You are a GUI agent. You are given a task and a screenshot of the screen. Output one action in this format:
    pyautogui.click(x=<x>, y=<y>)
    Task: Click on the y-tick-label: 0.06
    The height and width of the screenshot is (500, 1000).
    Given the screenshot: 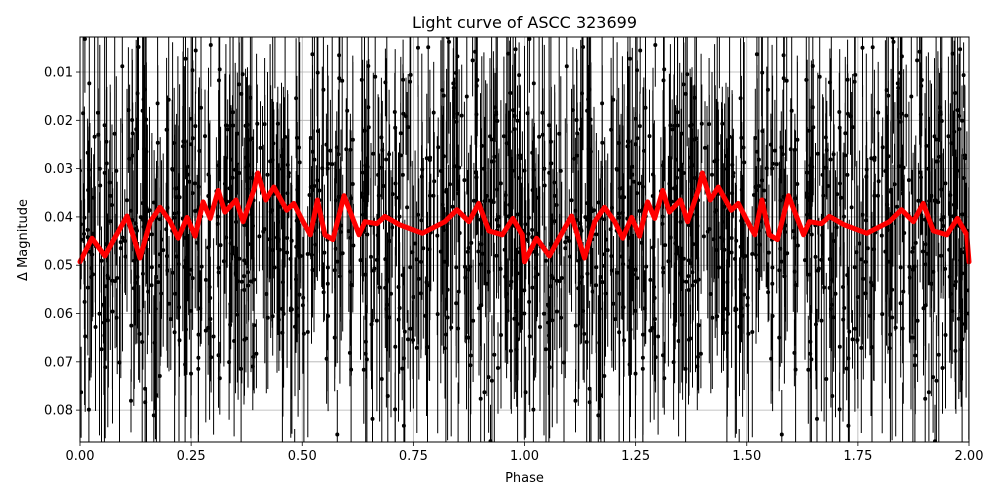 What is the action you would take?
    pyautogui.click(x=58, y=314)
    